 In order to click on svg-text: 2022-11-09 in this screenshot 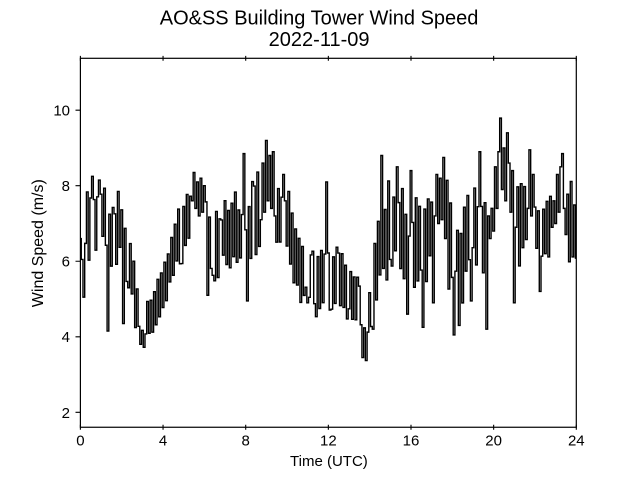, I will do `click(319, 40)`.